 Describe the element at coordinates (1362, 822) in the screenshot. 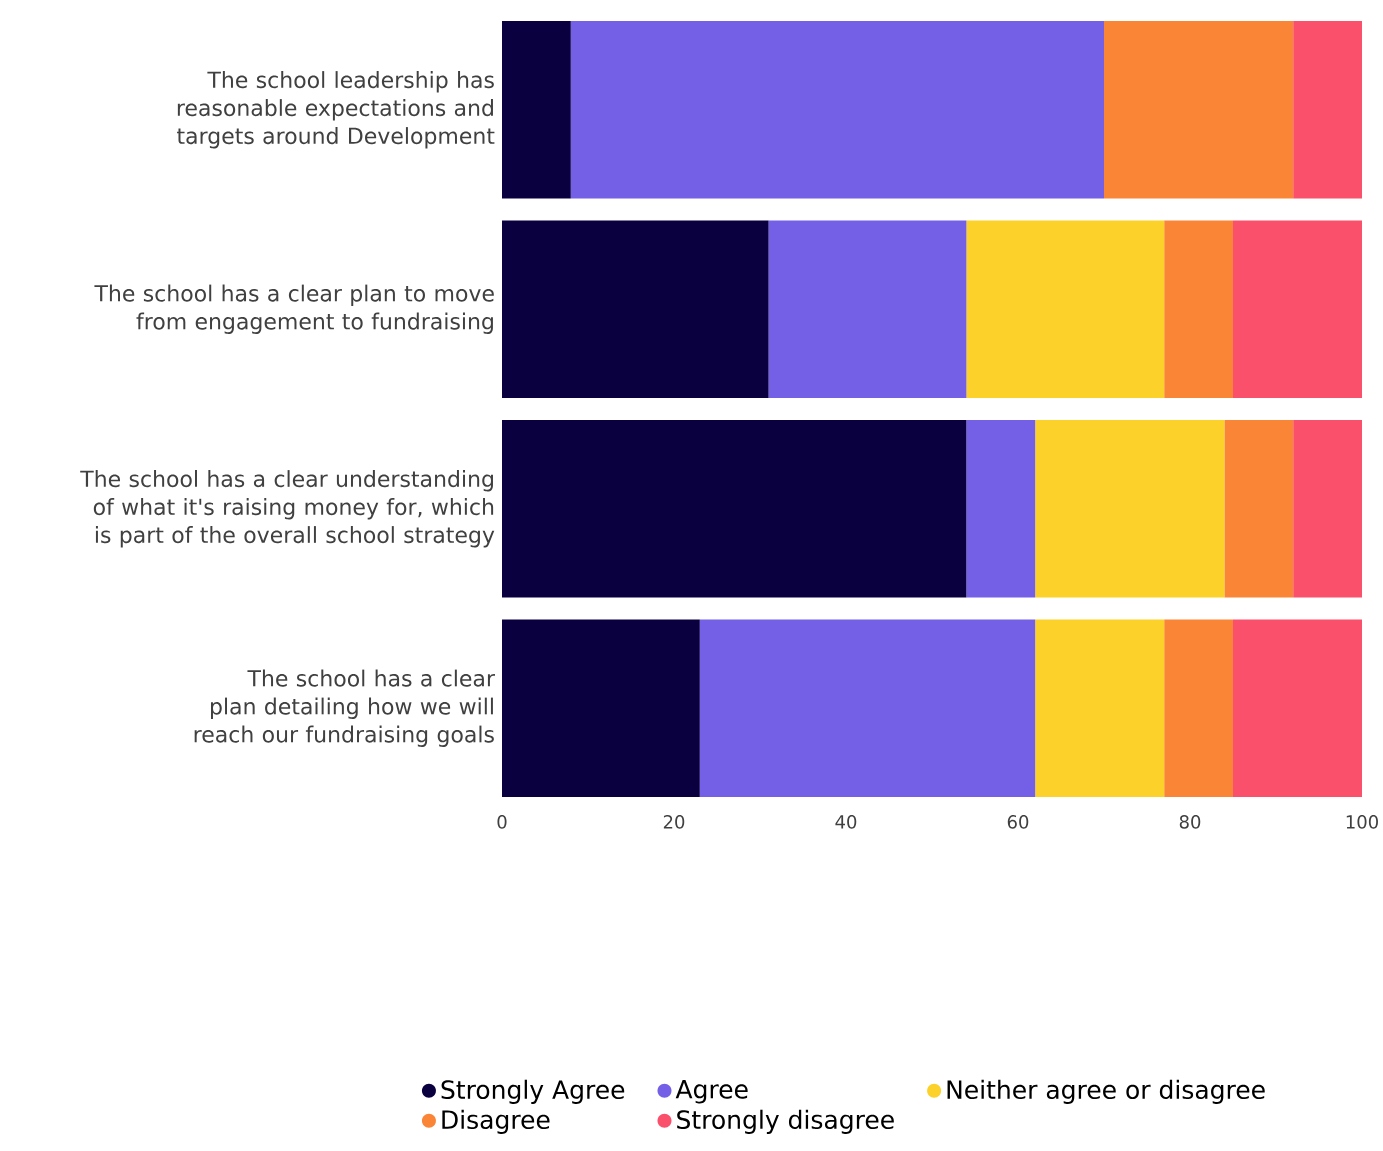

I see `x-tick-label: 100` at that location.